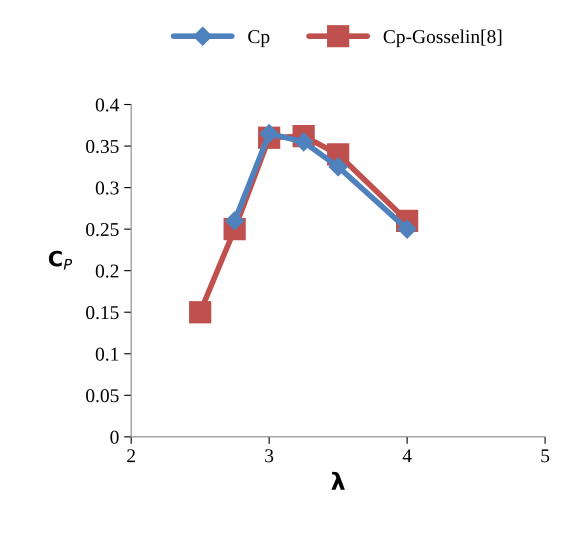 This screenshot has height=536, width=583. What do you see at coordinates (407, 455) in the screenshot?
I see `x-tick-label: 4` at bounding box center [407, 455].